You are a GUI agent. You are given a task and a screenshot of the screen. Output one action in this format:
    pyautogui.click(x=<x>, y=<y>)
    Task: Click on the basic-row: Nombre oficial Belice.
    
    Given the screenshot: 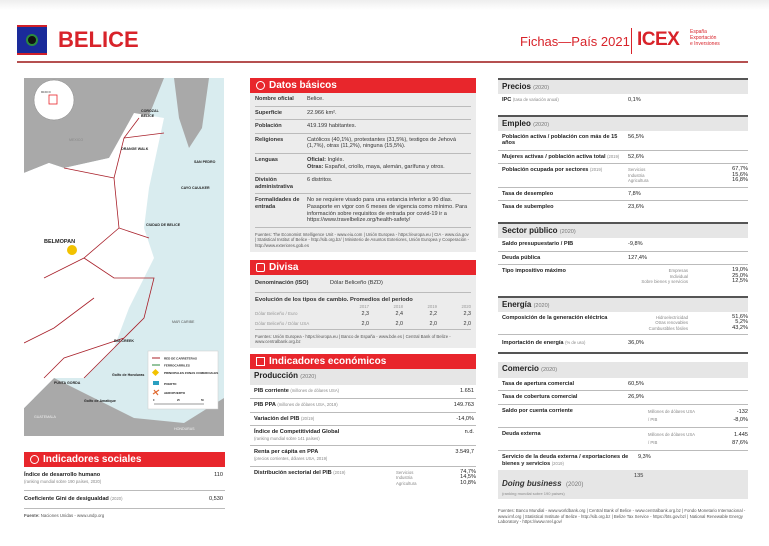 What is the action you would take?
    pyautogui.click(x=363, y=100)
    